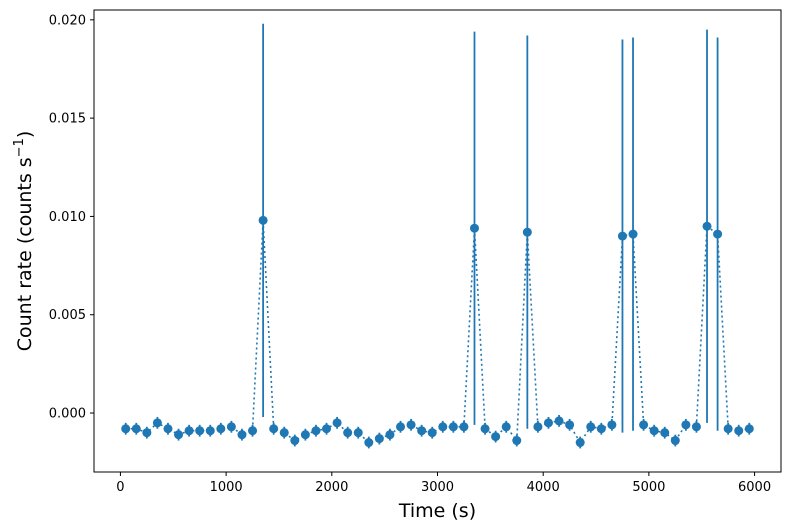 The image size is (800, 531). What do you see at coordinates (67, 414) in the screenshot?
I see `y-tick-label: 0.000` at bounding box center [67, 414].